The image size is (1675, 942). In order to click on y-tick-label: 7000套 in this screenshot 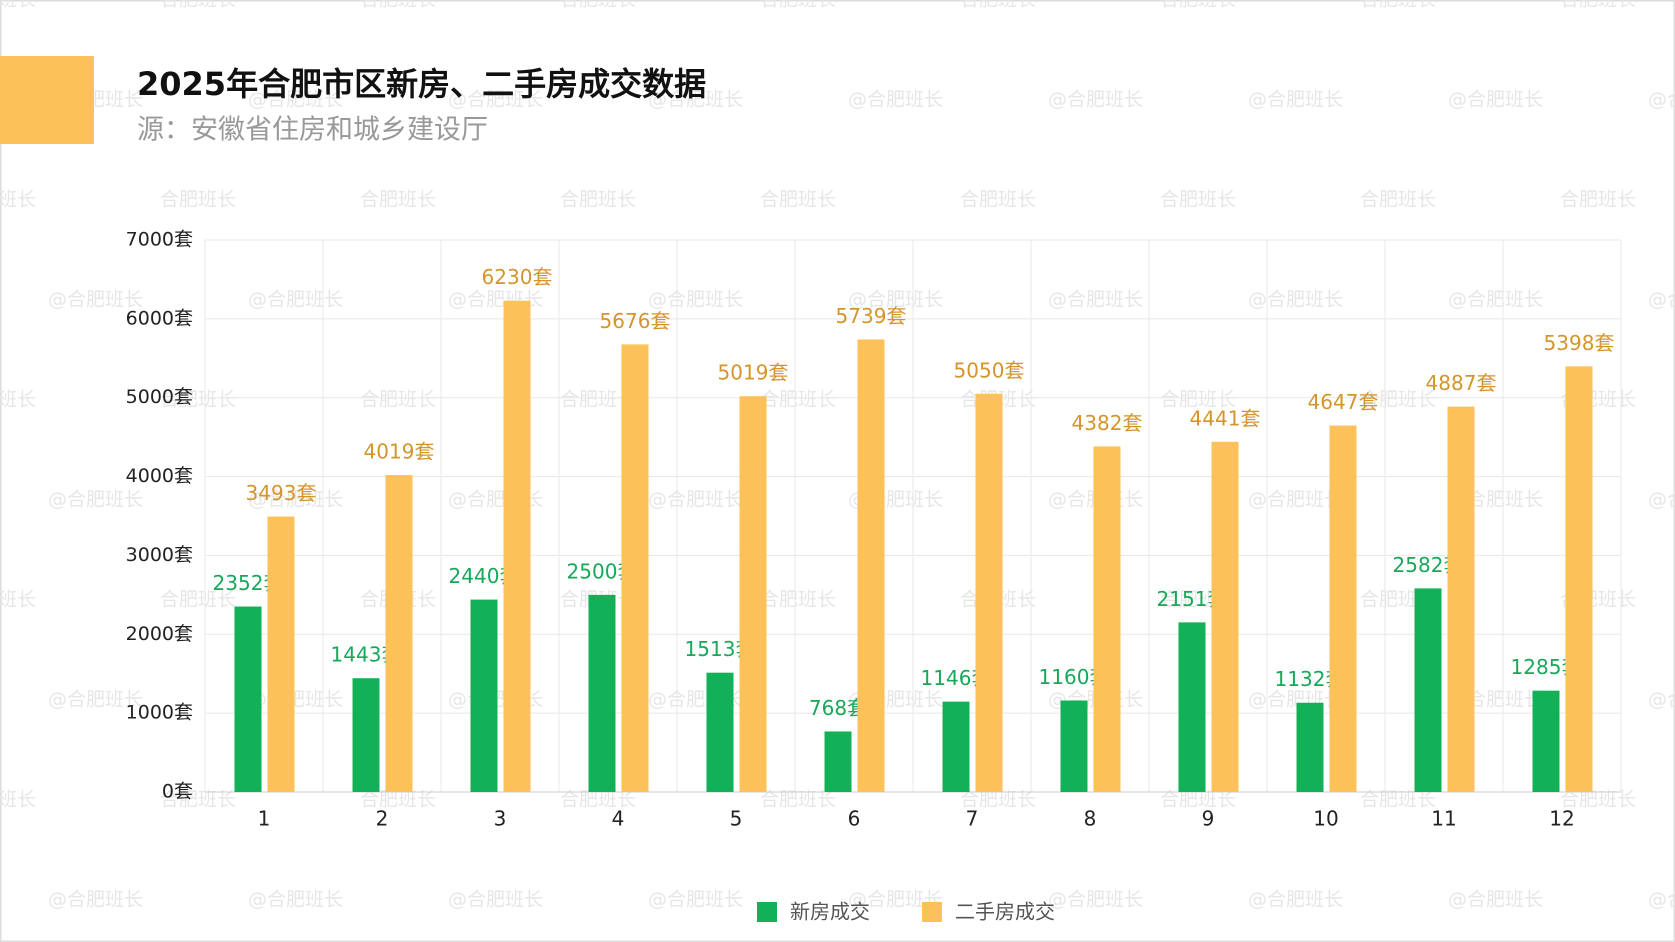, I will do `click(159, 240)`.